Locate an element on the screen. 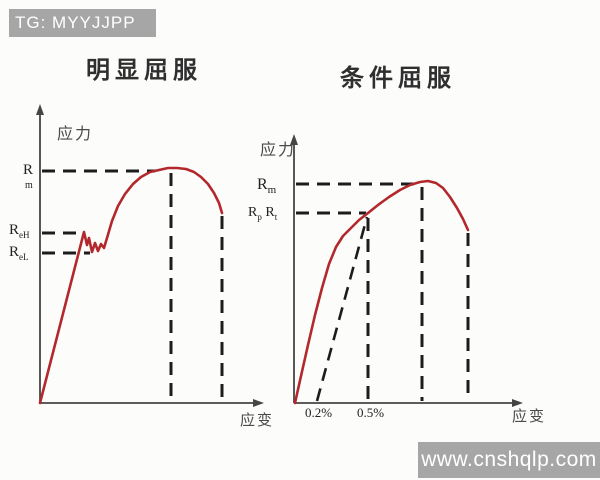  left-chart-title: 明显屈服 is located at coordinates (144, 70).